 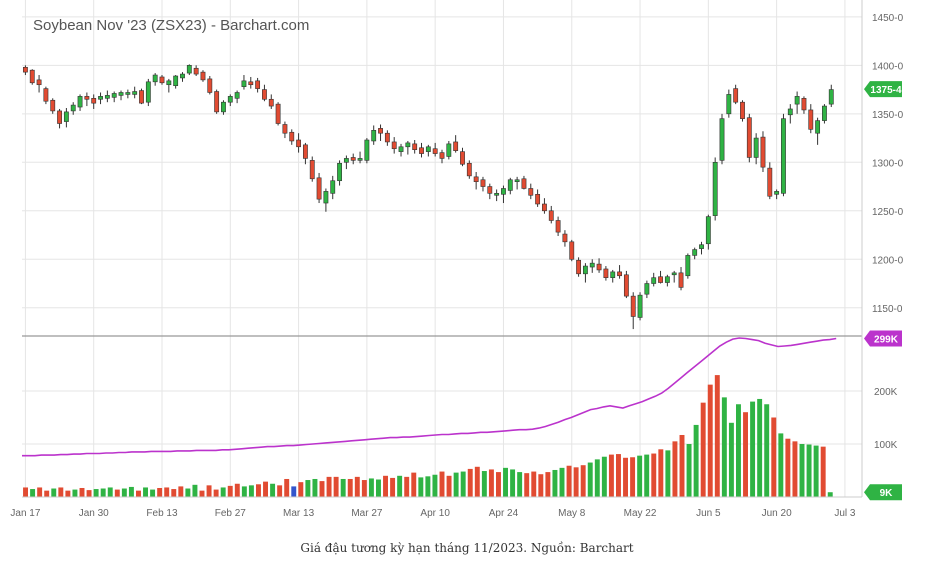 What do you see at coordinates (435, 513) in the screenshot?
I see `x-tick-label: Apr 10` at bounding box center [435, 513].